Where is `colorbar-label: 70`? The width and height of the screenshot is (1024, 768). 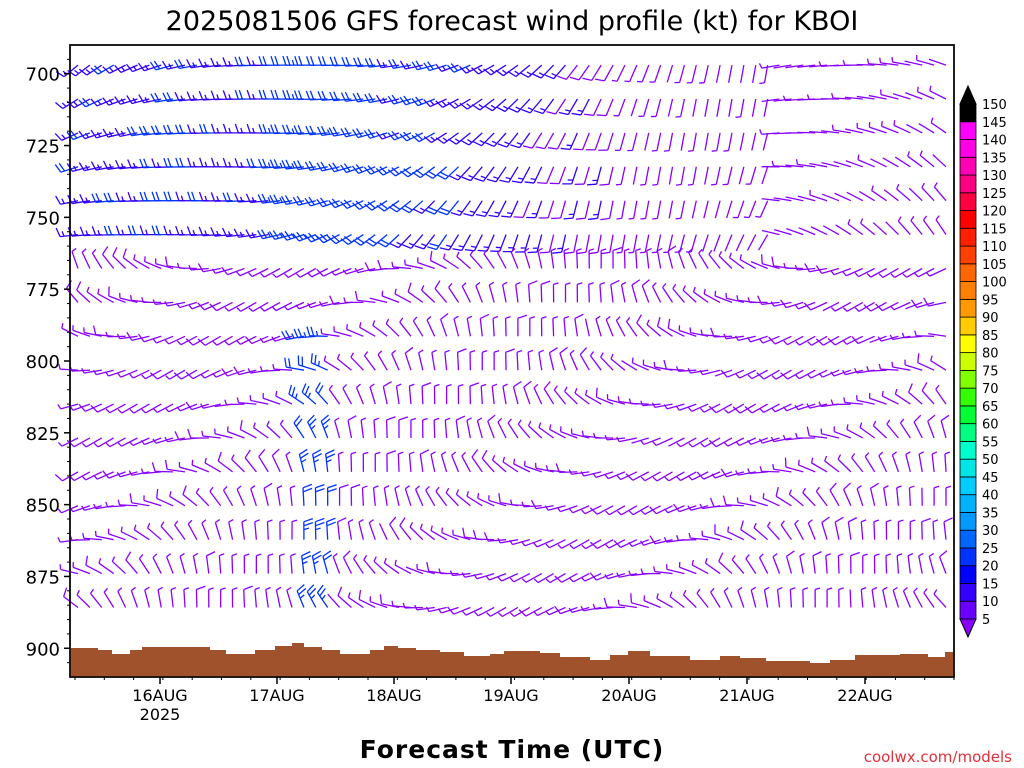
colorbar-label: 70 is located at coordinates (990, 389).